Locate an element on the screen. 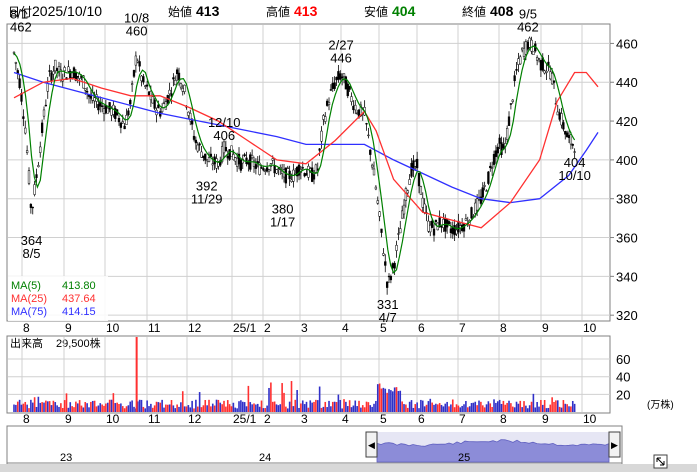 The image size is (697, 472). volume-month-label: 12 is located at coordinates (195, 419).